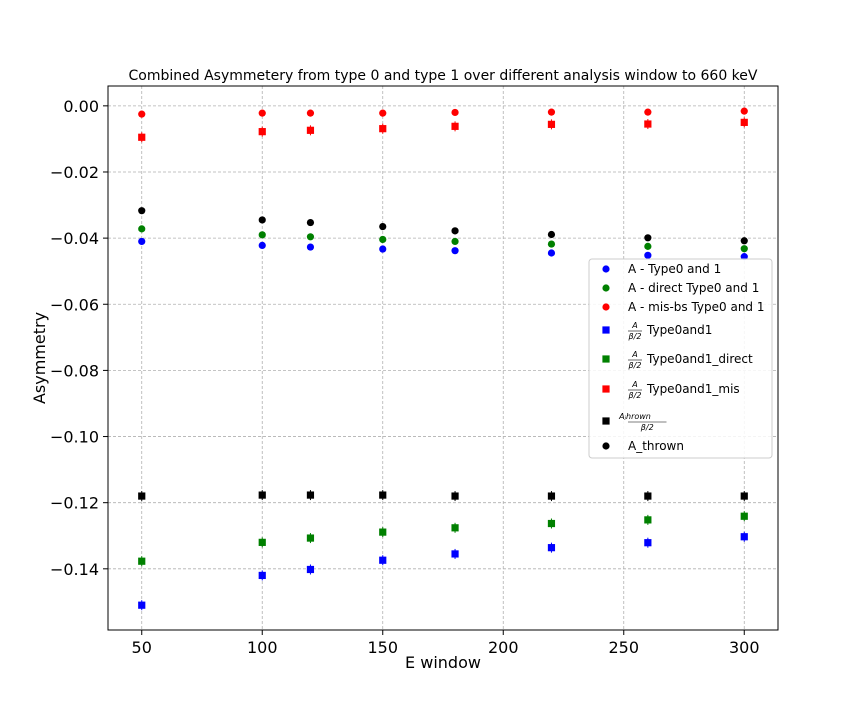 The height and width of the screenshot is (720, 864). I want to click on y-tick-label: −0.08, so click(74, 370).